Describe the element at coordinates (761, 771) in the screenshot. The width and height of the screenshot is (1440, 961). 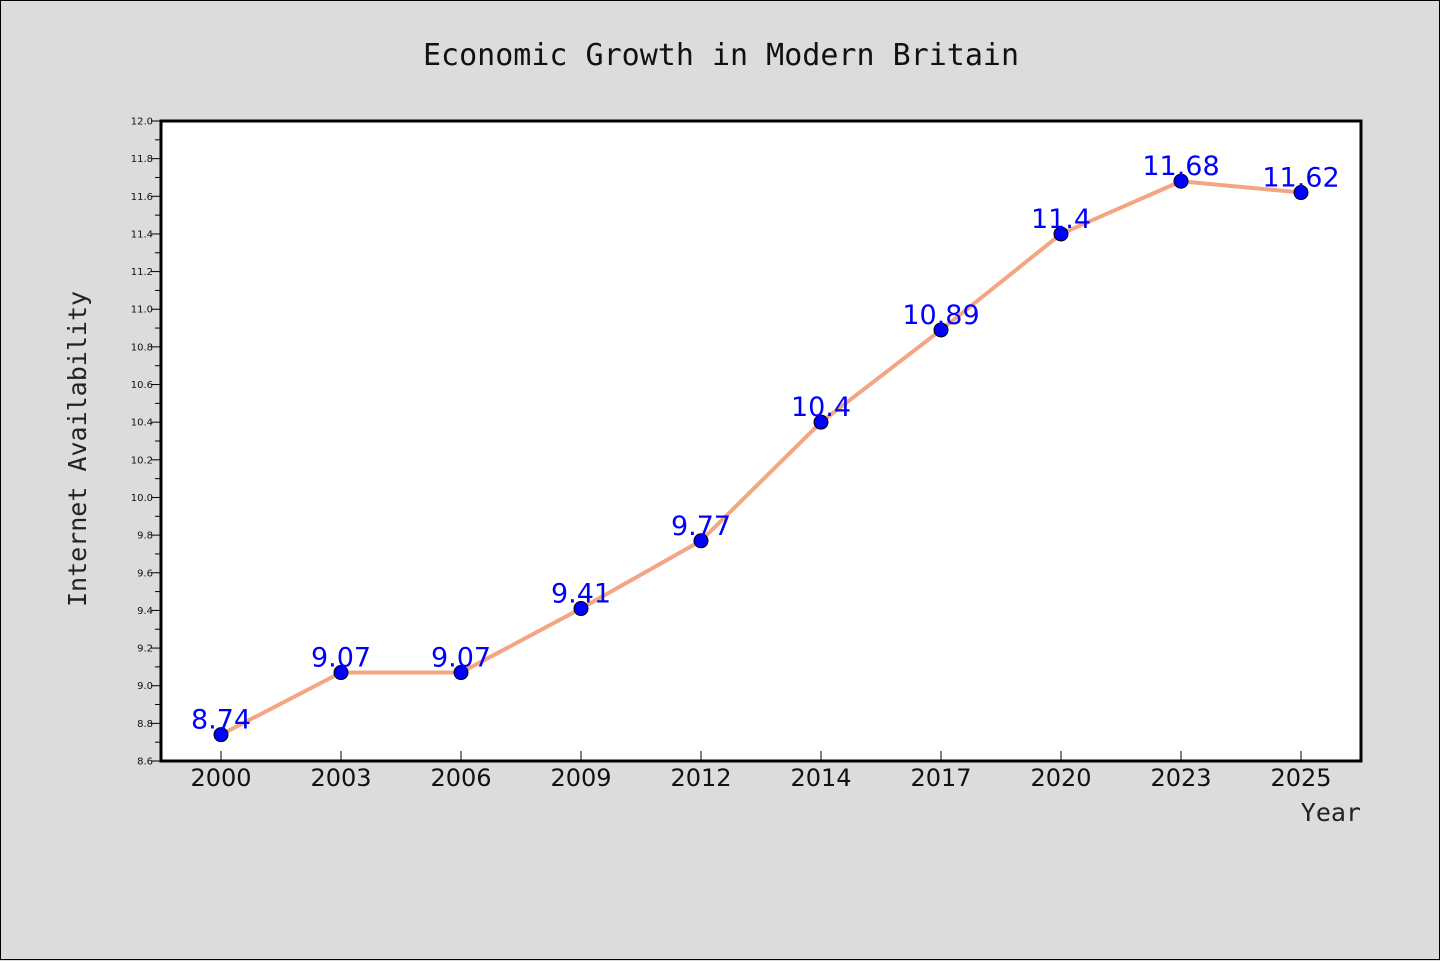
I see `x-axis: 2000 2003 2006 2009 2012 2014 2017 2020 2023 2025` at that location.